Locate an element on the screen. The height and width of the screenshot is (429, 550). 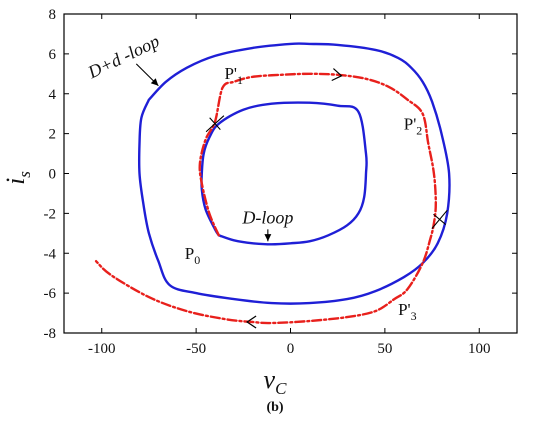
y-tick-label-4: 0 is located at coordinates (53, 175).